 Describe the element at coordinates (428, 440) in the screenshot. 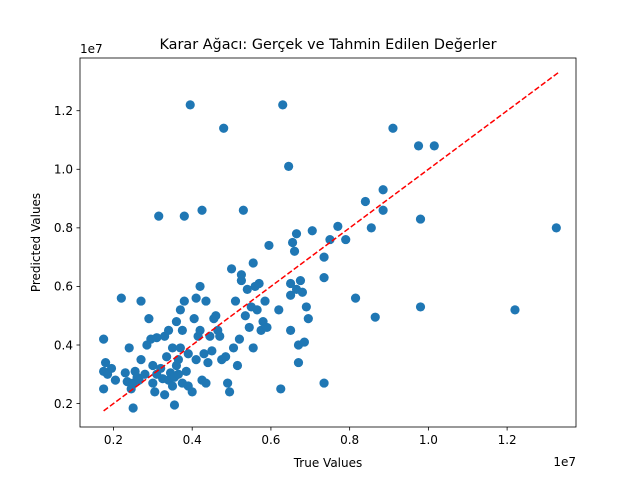

I see `x-tick-label: 1.0` at that location.